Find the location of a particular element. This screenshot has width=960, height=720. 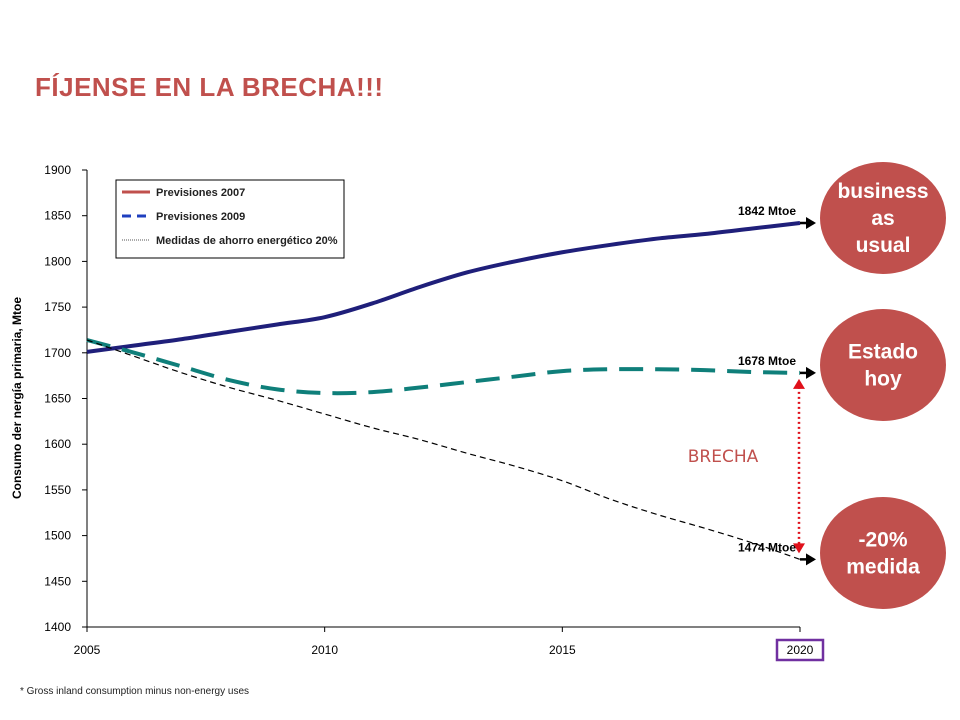

end-label: 1678 Mtoe is located at coordinates (767, 361).